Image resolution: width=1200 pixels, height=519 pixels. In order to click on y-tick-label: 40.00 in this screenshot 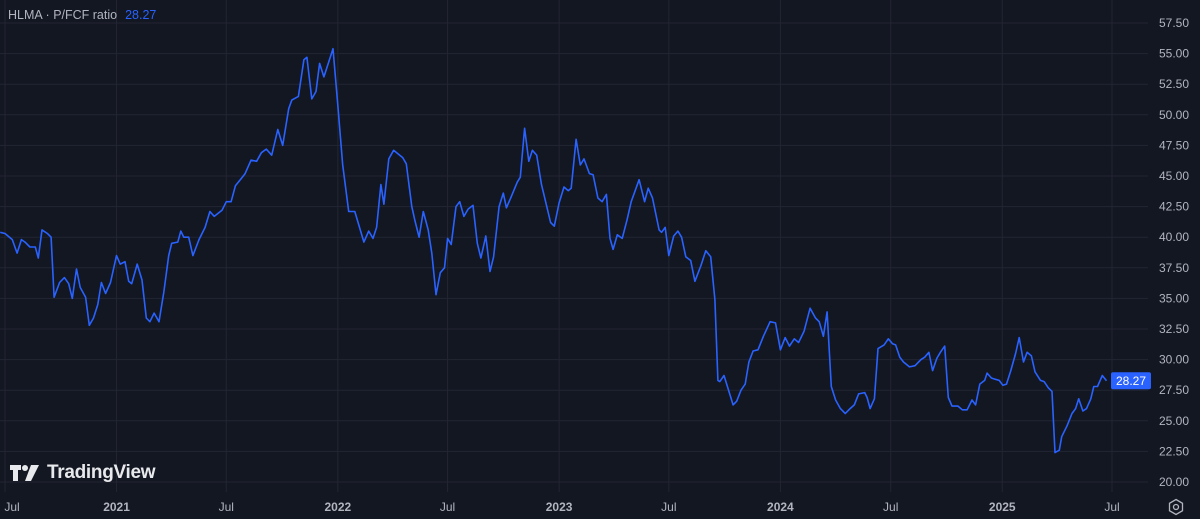, I will do `click(1174, 237)`.